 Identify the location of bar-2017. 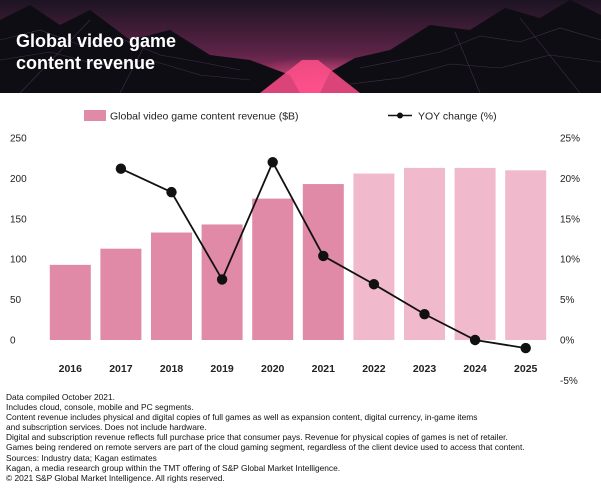
(121, 294).